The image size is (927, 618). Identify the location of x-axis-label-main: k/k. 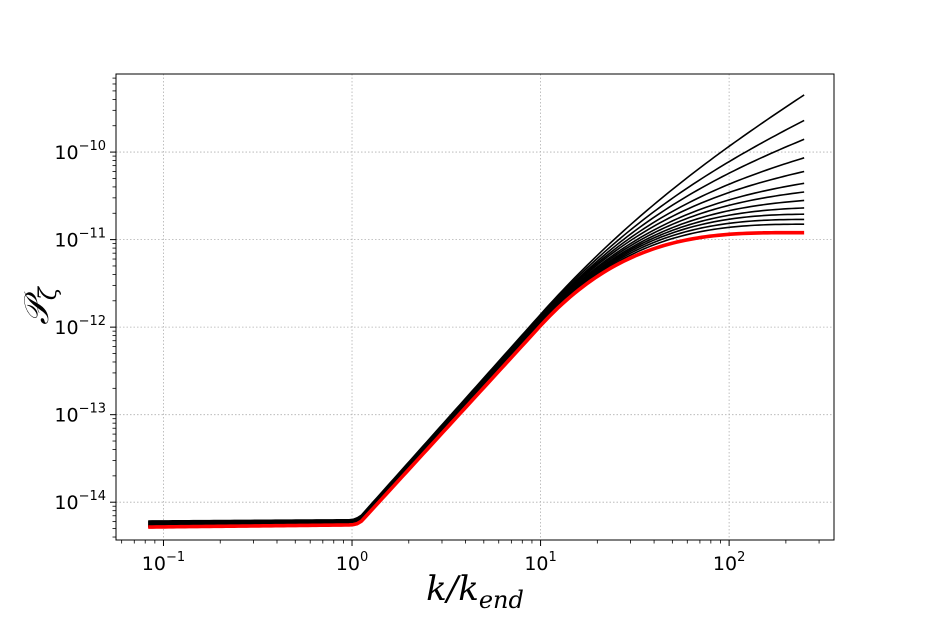
(452, 589).